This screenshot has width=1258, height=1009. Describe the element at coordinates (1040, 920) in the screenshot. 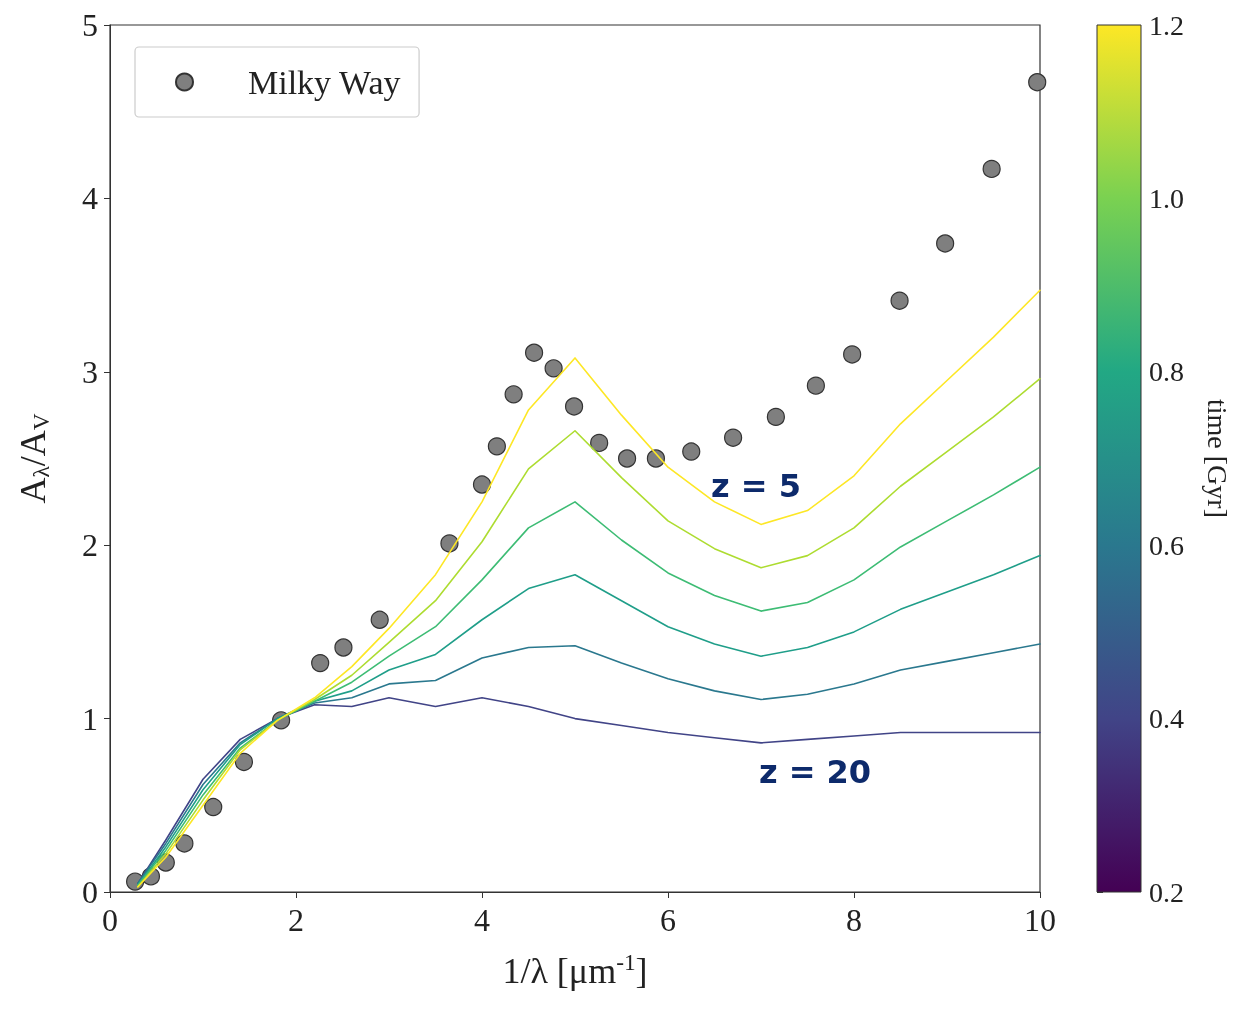

I see `x-tick-label: 10` at that location.